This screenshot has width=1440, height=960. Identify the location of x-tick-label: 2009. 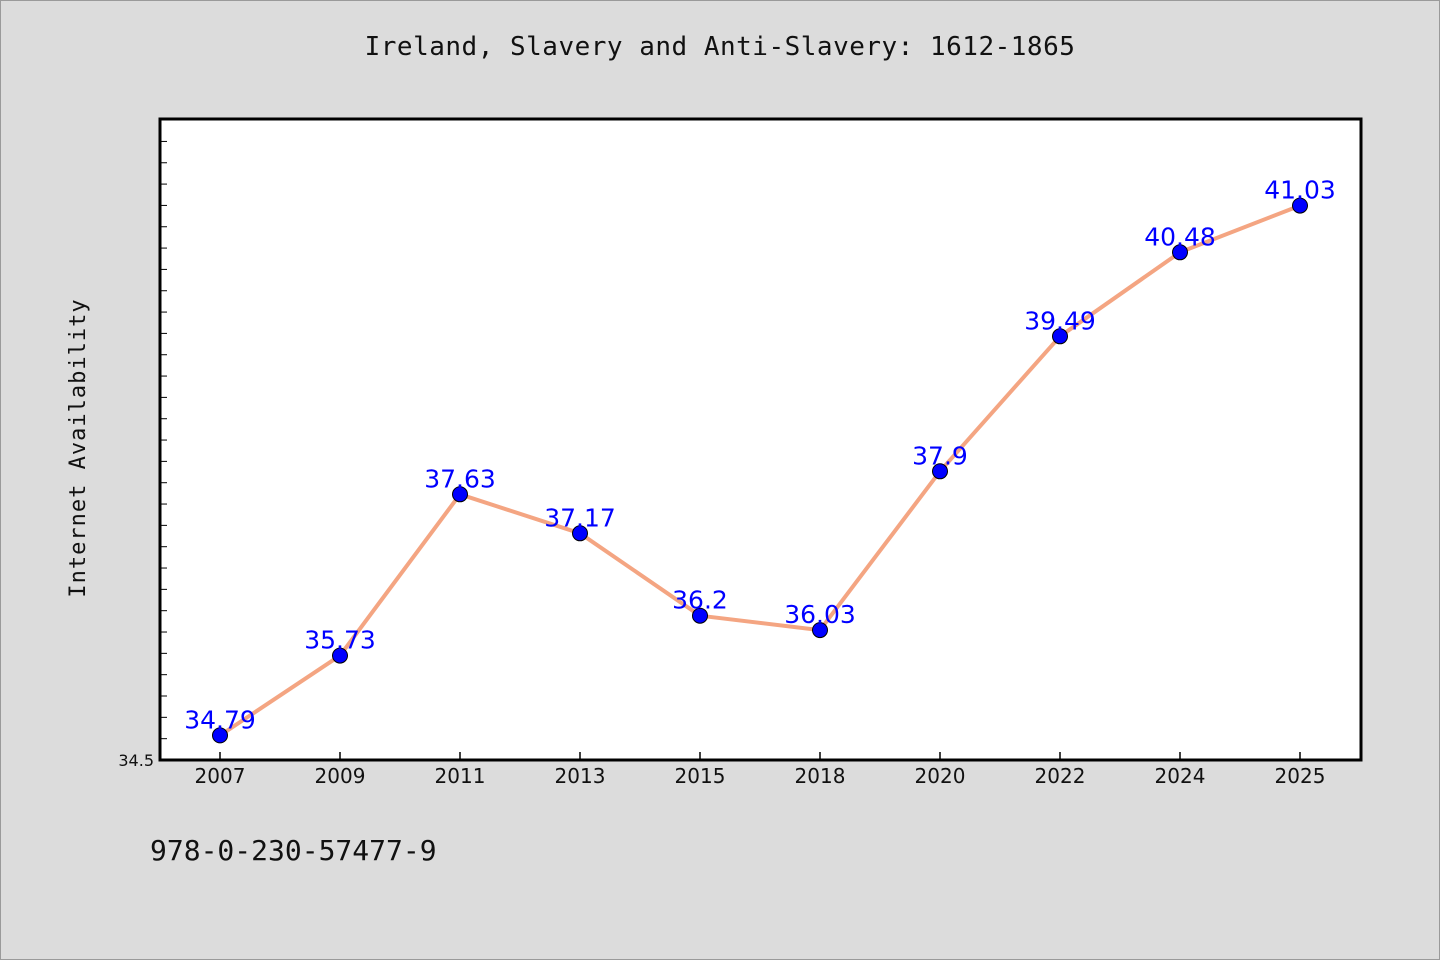
(340, 776).